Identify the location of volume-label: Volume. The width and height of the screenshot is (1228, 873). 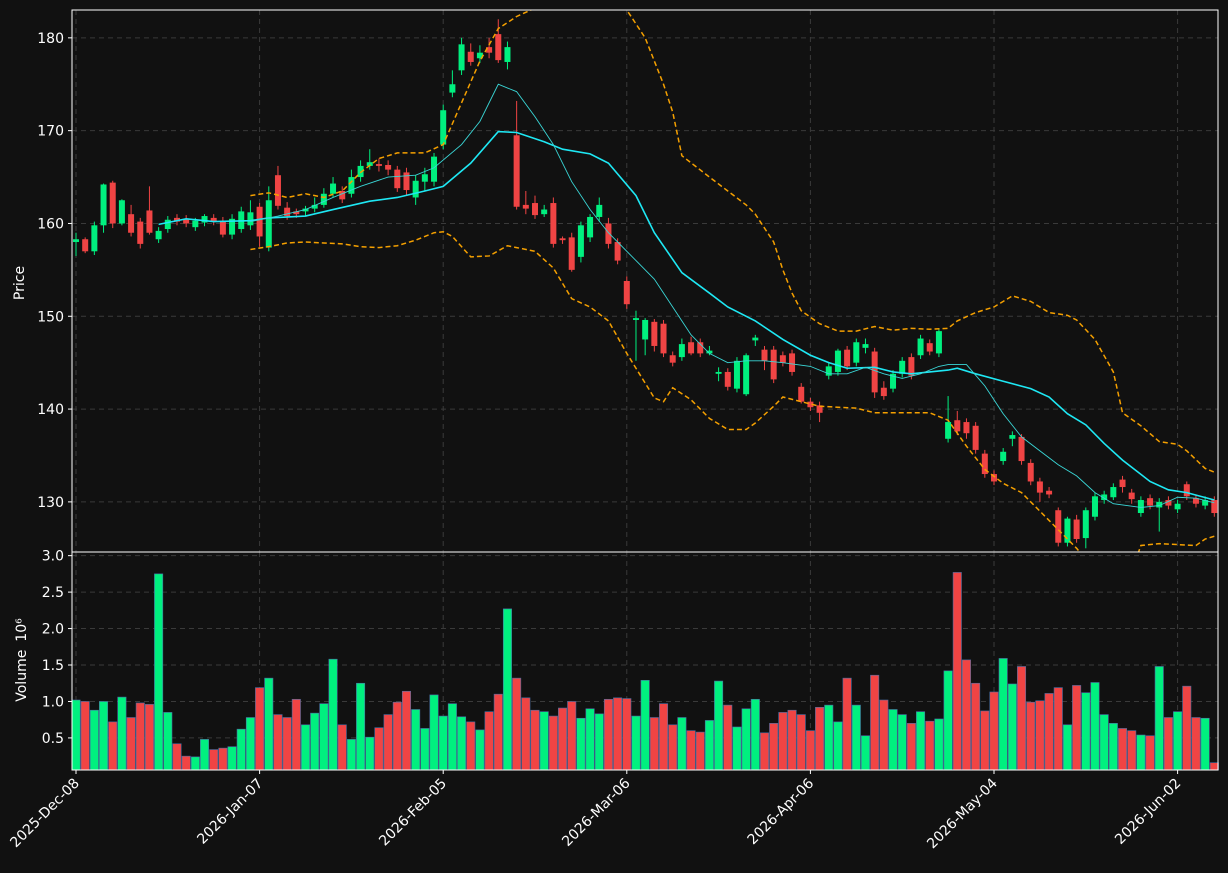
(22, 676).